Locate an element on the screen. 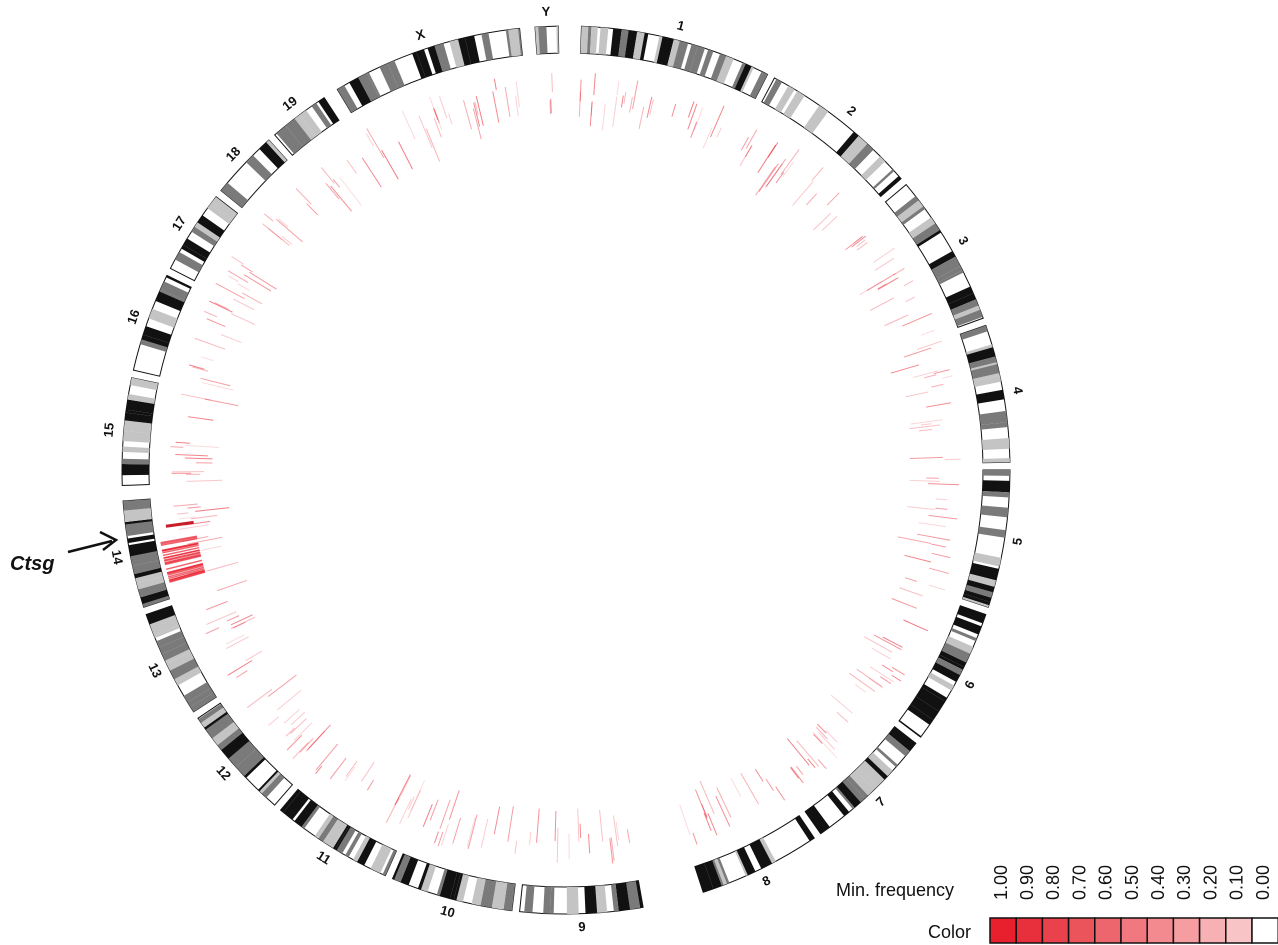 The image size is (1278, 945). legend-value: 0.40 is located at coordinates (1158, 882).